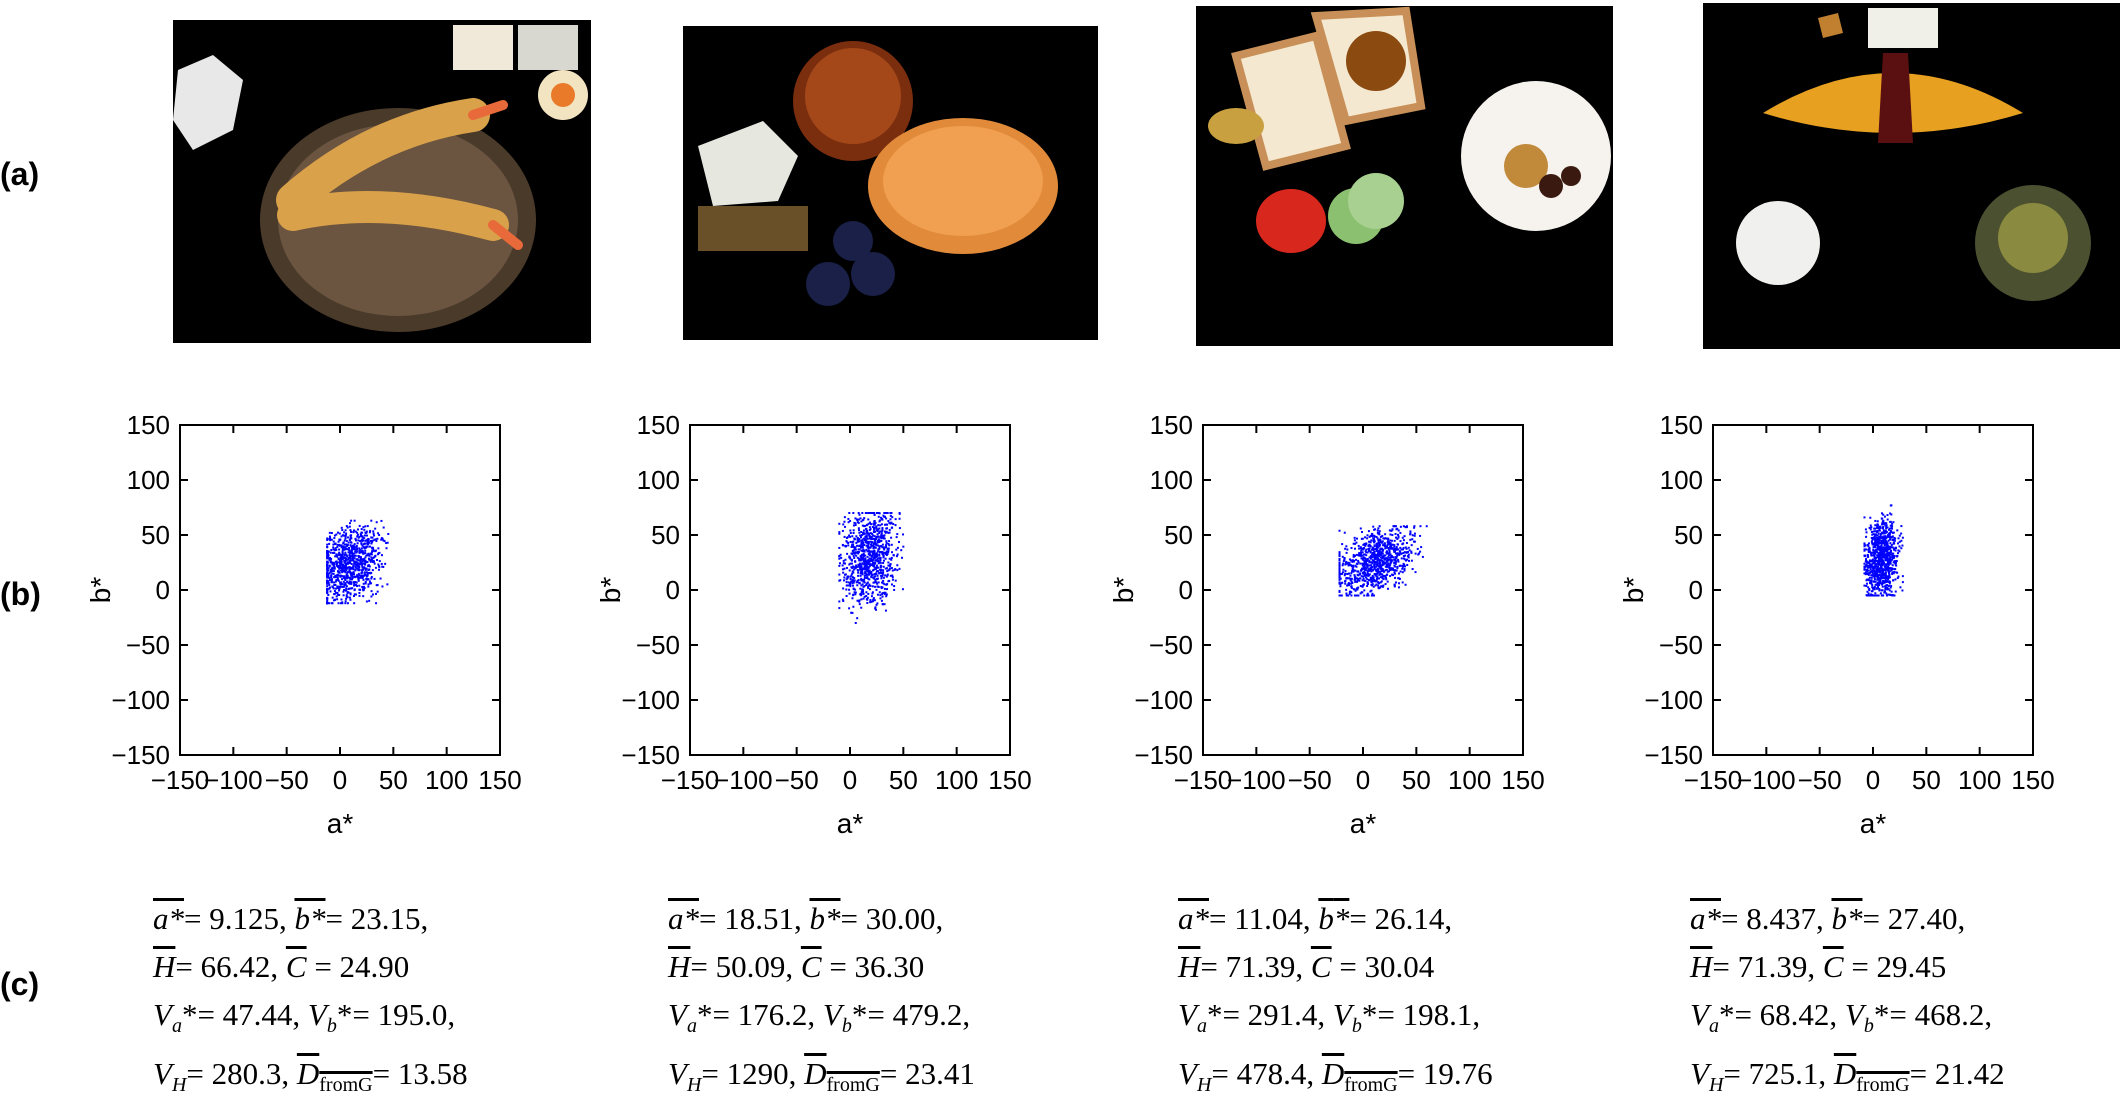  What do you see at coordinates (1171, 645) in the screenshot?
I see `y-tick-label: −50` at bounding box center [1171, 645].